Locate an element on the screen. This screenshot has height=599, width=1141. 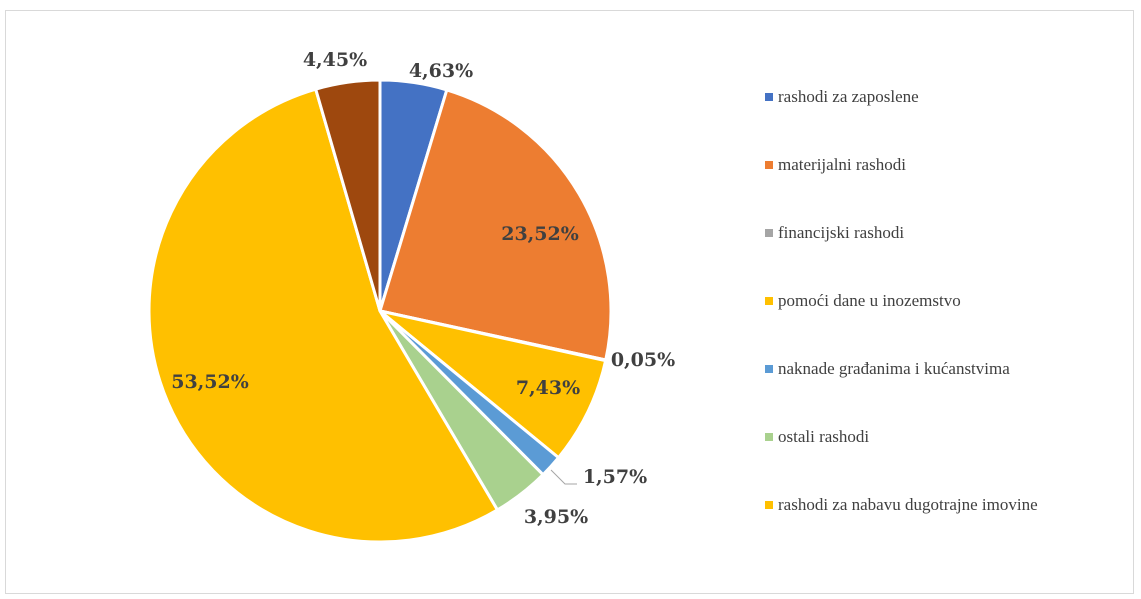
legend-label: rashodi za zaposlene is located at coordinates (848, 96).